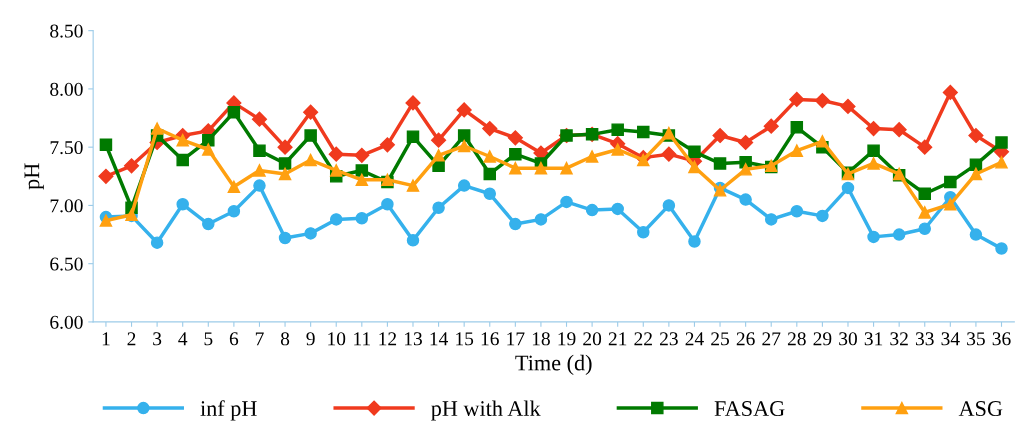  What do you see at coordinates (976, 339) in the screenshot?
I see `x-tick-label: 35` at bounding box center [976, 339].